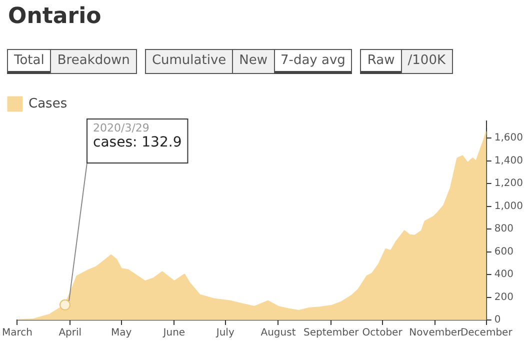  What do you see at coordinates (17, 333) in the screenshot?
I see `x-tick-label: March` at bounding box center [17, 333].